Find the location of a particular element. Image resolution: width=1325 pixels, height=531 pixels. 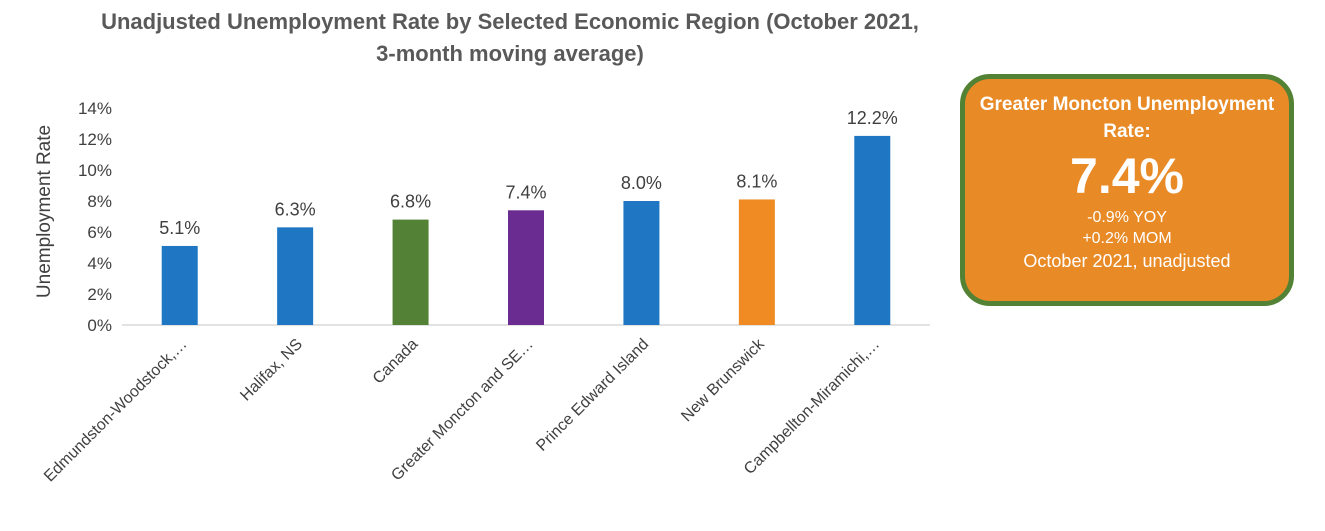

data-label: 6.8% is located at coordinates (410, 202).